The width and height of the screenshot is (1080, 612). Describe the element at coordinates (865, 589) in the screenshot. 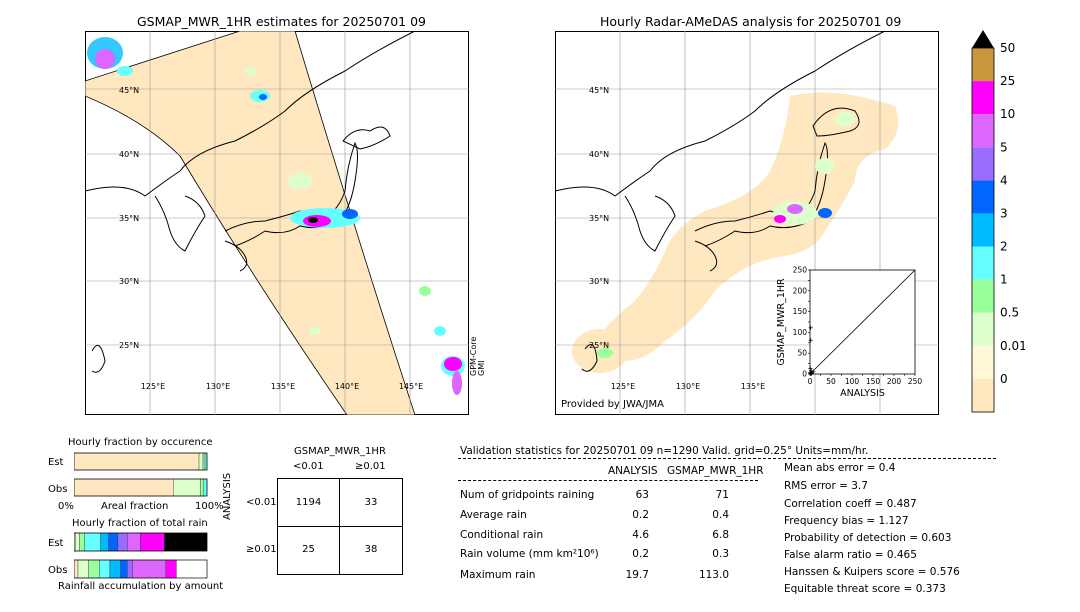

I see `score-ets: Equitable threat score = 0.373` at that location.